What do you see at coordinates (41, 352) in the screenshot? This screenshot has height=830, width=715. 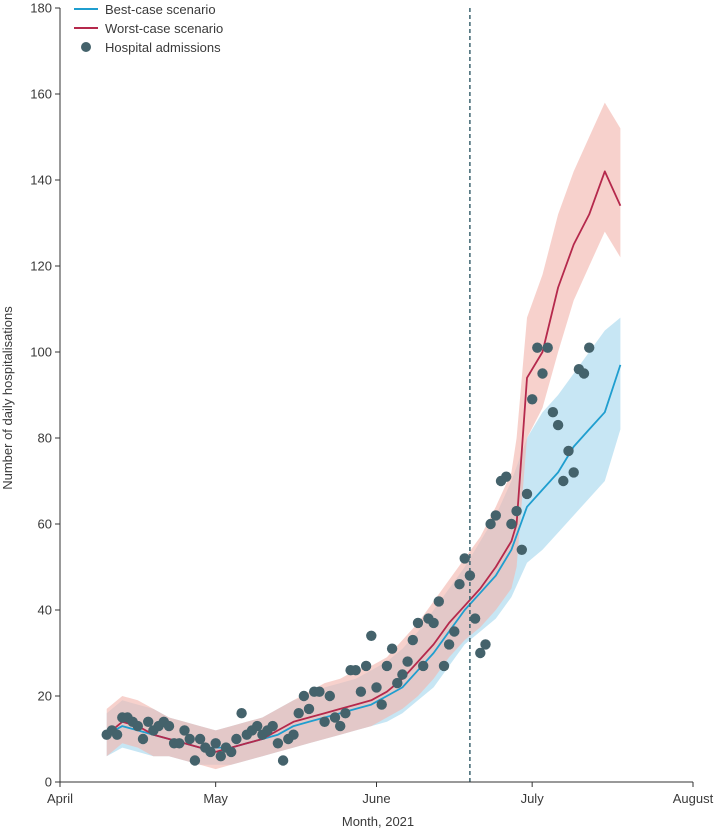 I see `y-tick-label: 100` at bounding box center [41, 352].